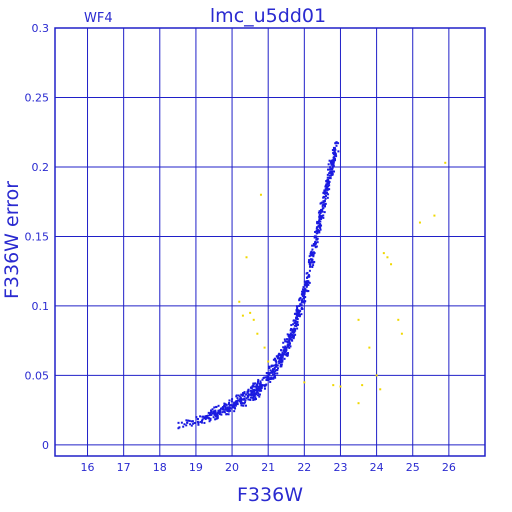 Image resolution: width=512 pixels, height=512 pixels. What do you see at coordinates (88, 467) in the screenshot?
I see `x-tick-label: 16` at bounding box center [88, 467].